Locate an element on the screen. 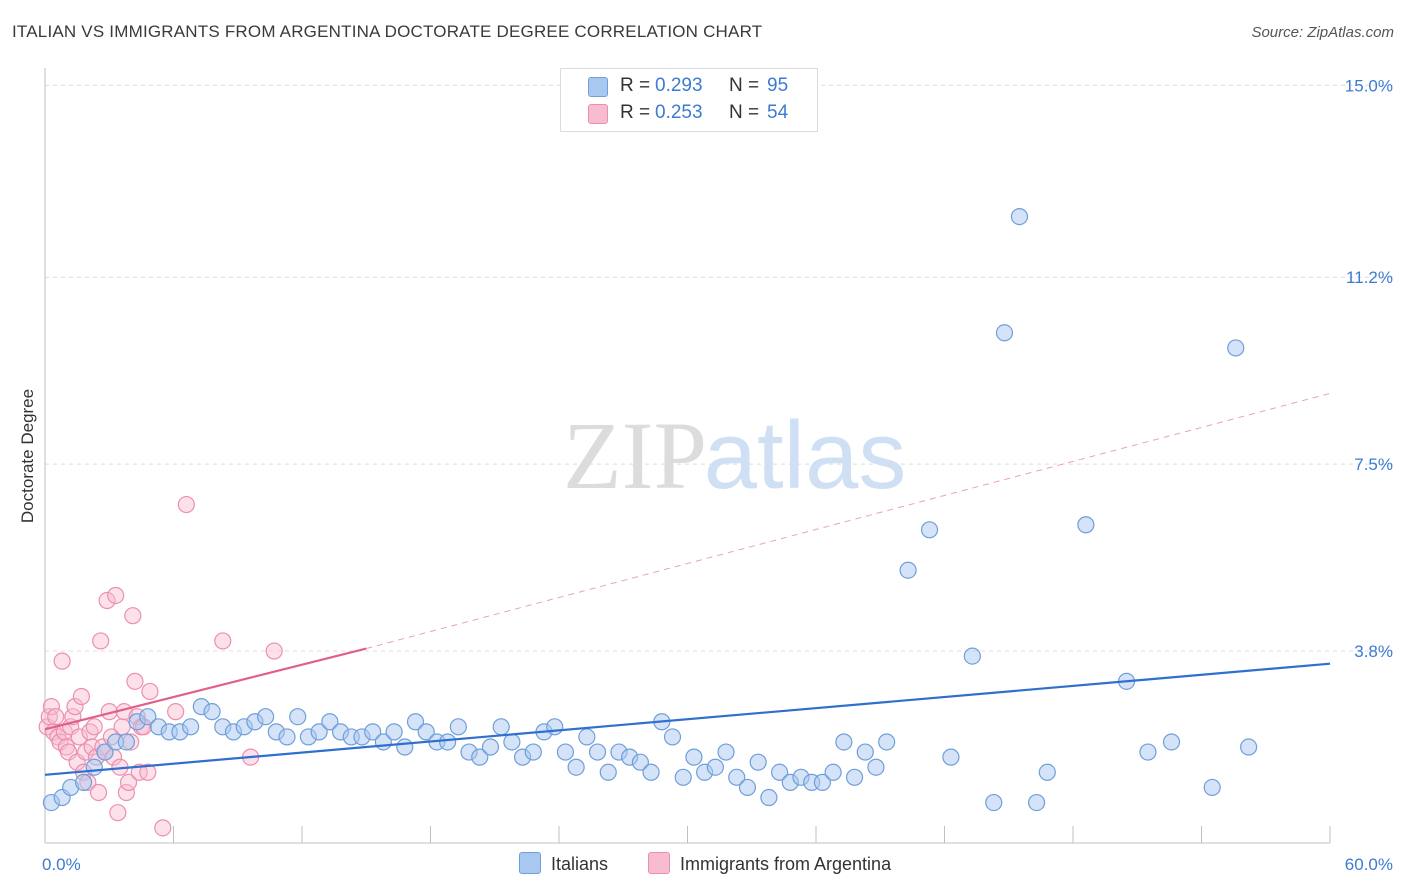 Image resolution: width=1406 pixels, height=892 pixels. legend-swatch-blue is located at coordinates (598, 87).